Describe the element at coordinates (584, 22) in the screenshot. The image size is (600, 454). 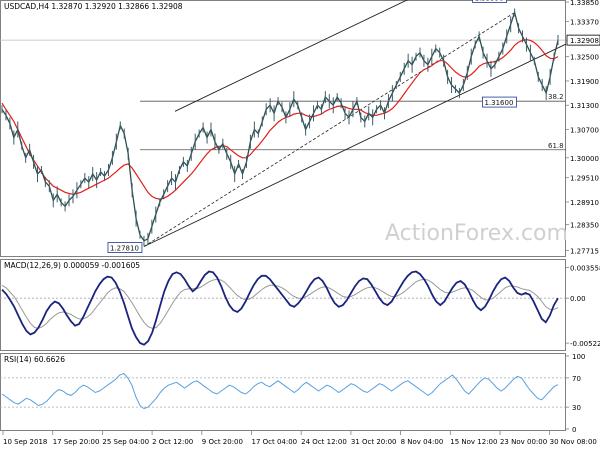
I see `price-y-tick-label: 1.33370` at that location.